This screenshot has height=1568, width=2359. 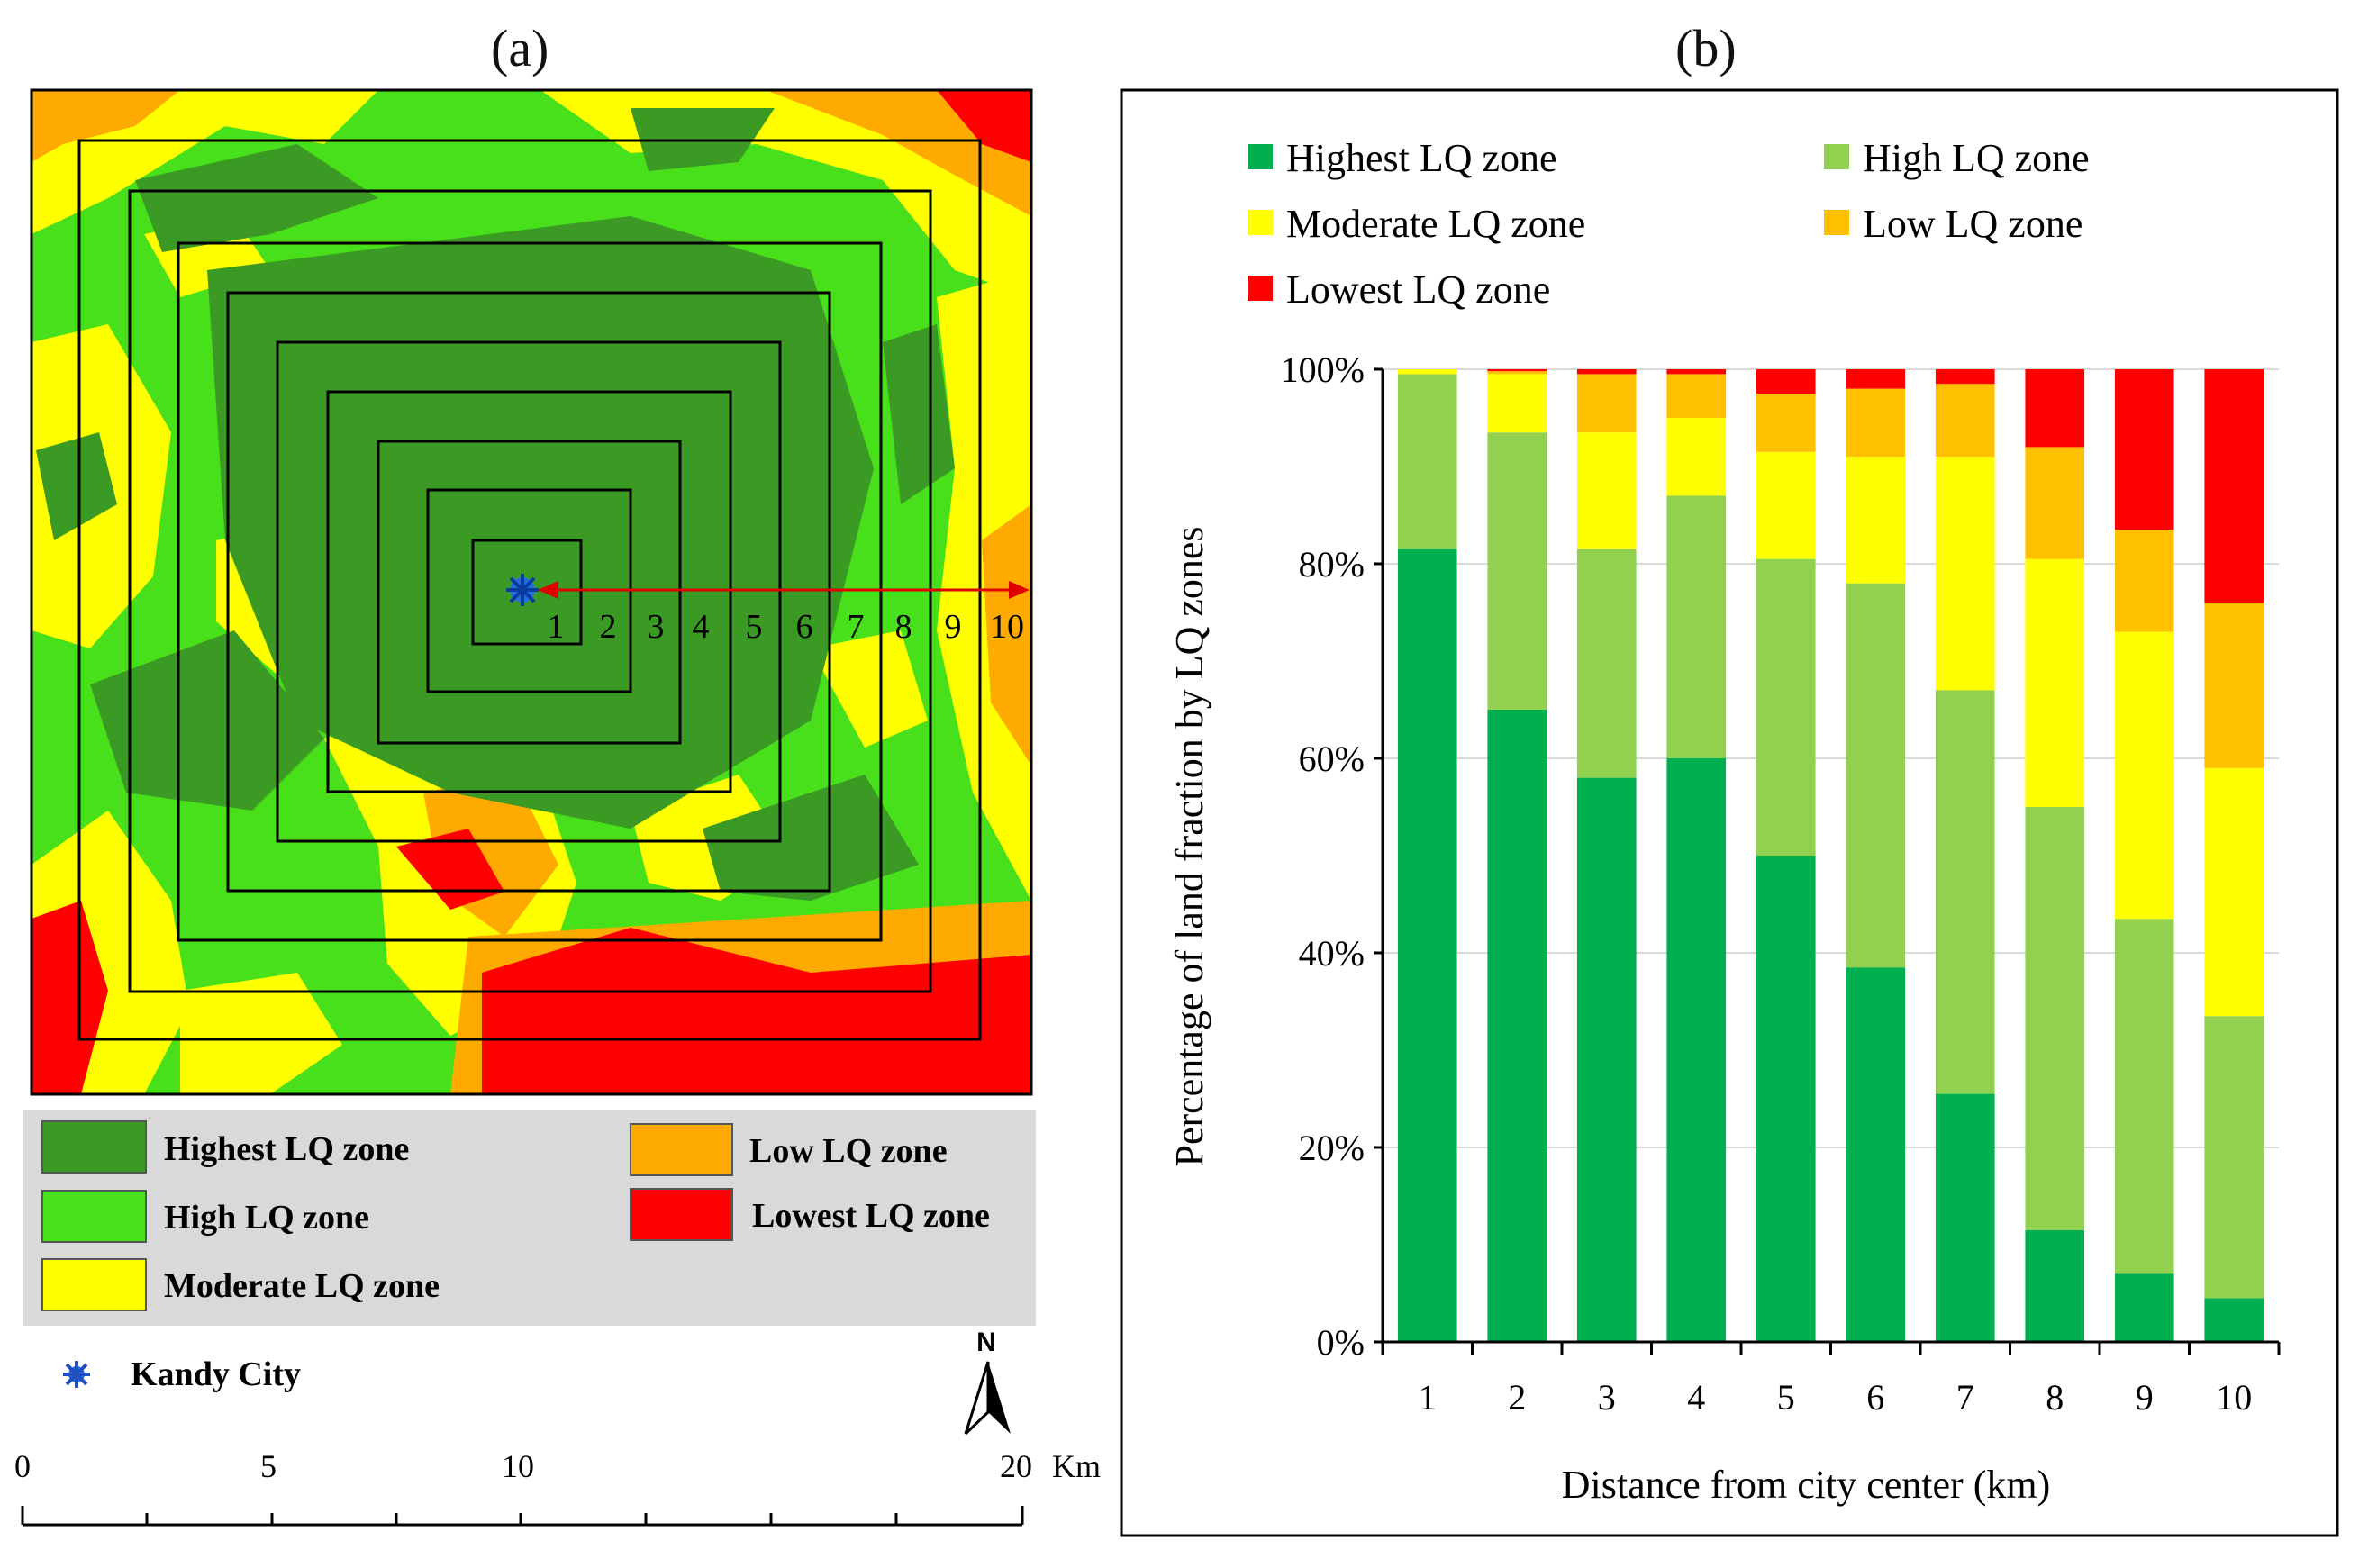 I want to click on bar-5-moderate-lq-zone, so click(x=1786, y=505).